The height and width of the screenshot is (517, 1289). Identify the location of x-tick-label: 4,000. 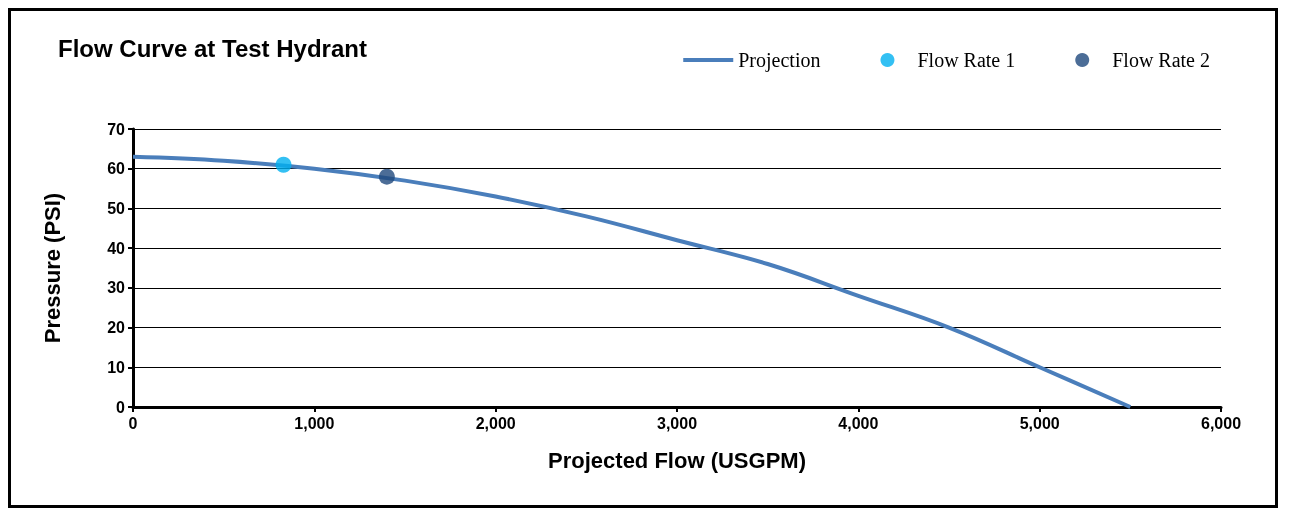
(858, 423).